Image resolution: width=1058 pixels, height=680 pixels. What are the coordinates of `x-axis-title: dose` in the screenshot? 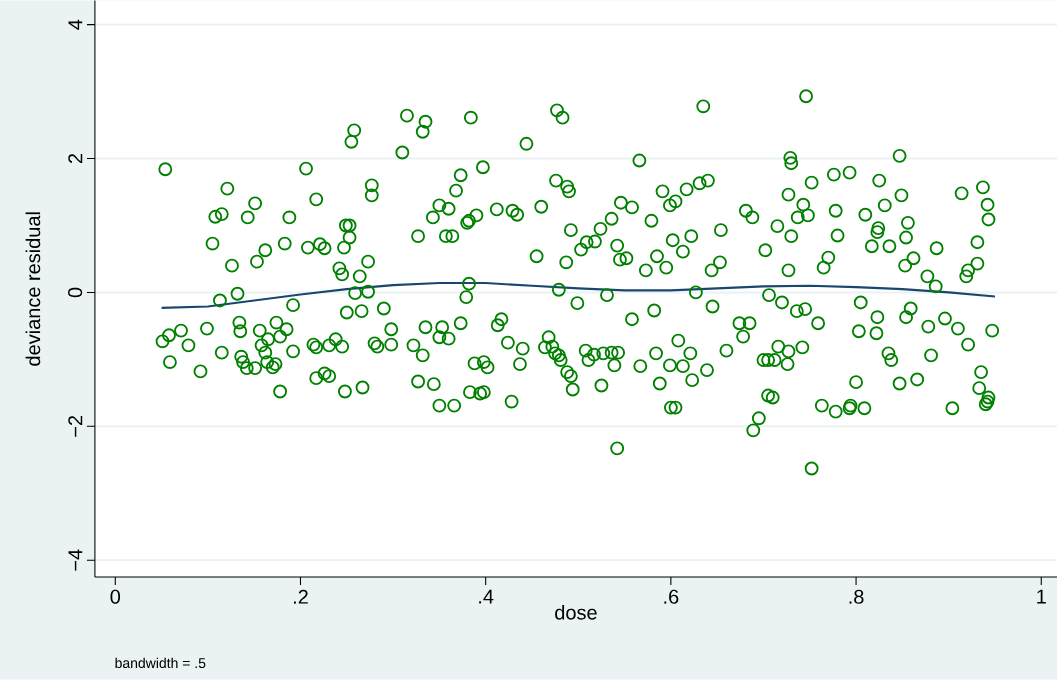 It's located at (576, 612).